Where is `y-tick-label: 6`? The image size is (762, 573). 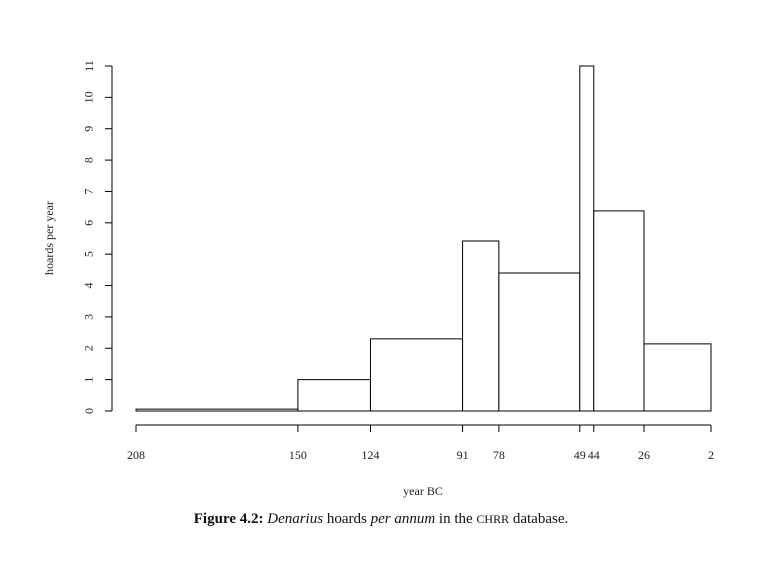 y-tick-label: 6 is located at coordinates (89, 223).